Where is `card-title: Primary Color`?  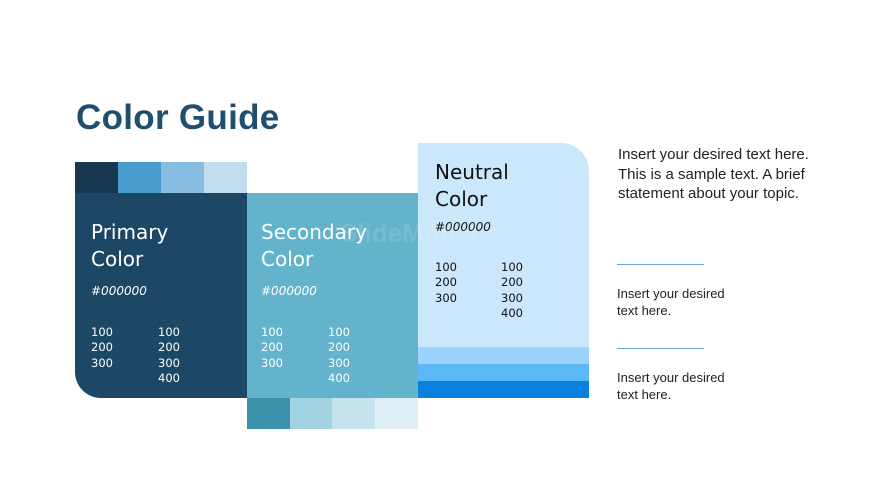
card-title: Primary Color is located at coordinates (129, 246).